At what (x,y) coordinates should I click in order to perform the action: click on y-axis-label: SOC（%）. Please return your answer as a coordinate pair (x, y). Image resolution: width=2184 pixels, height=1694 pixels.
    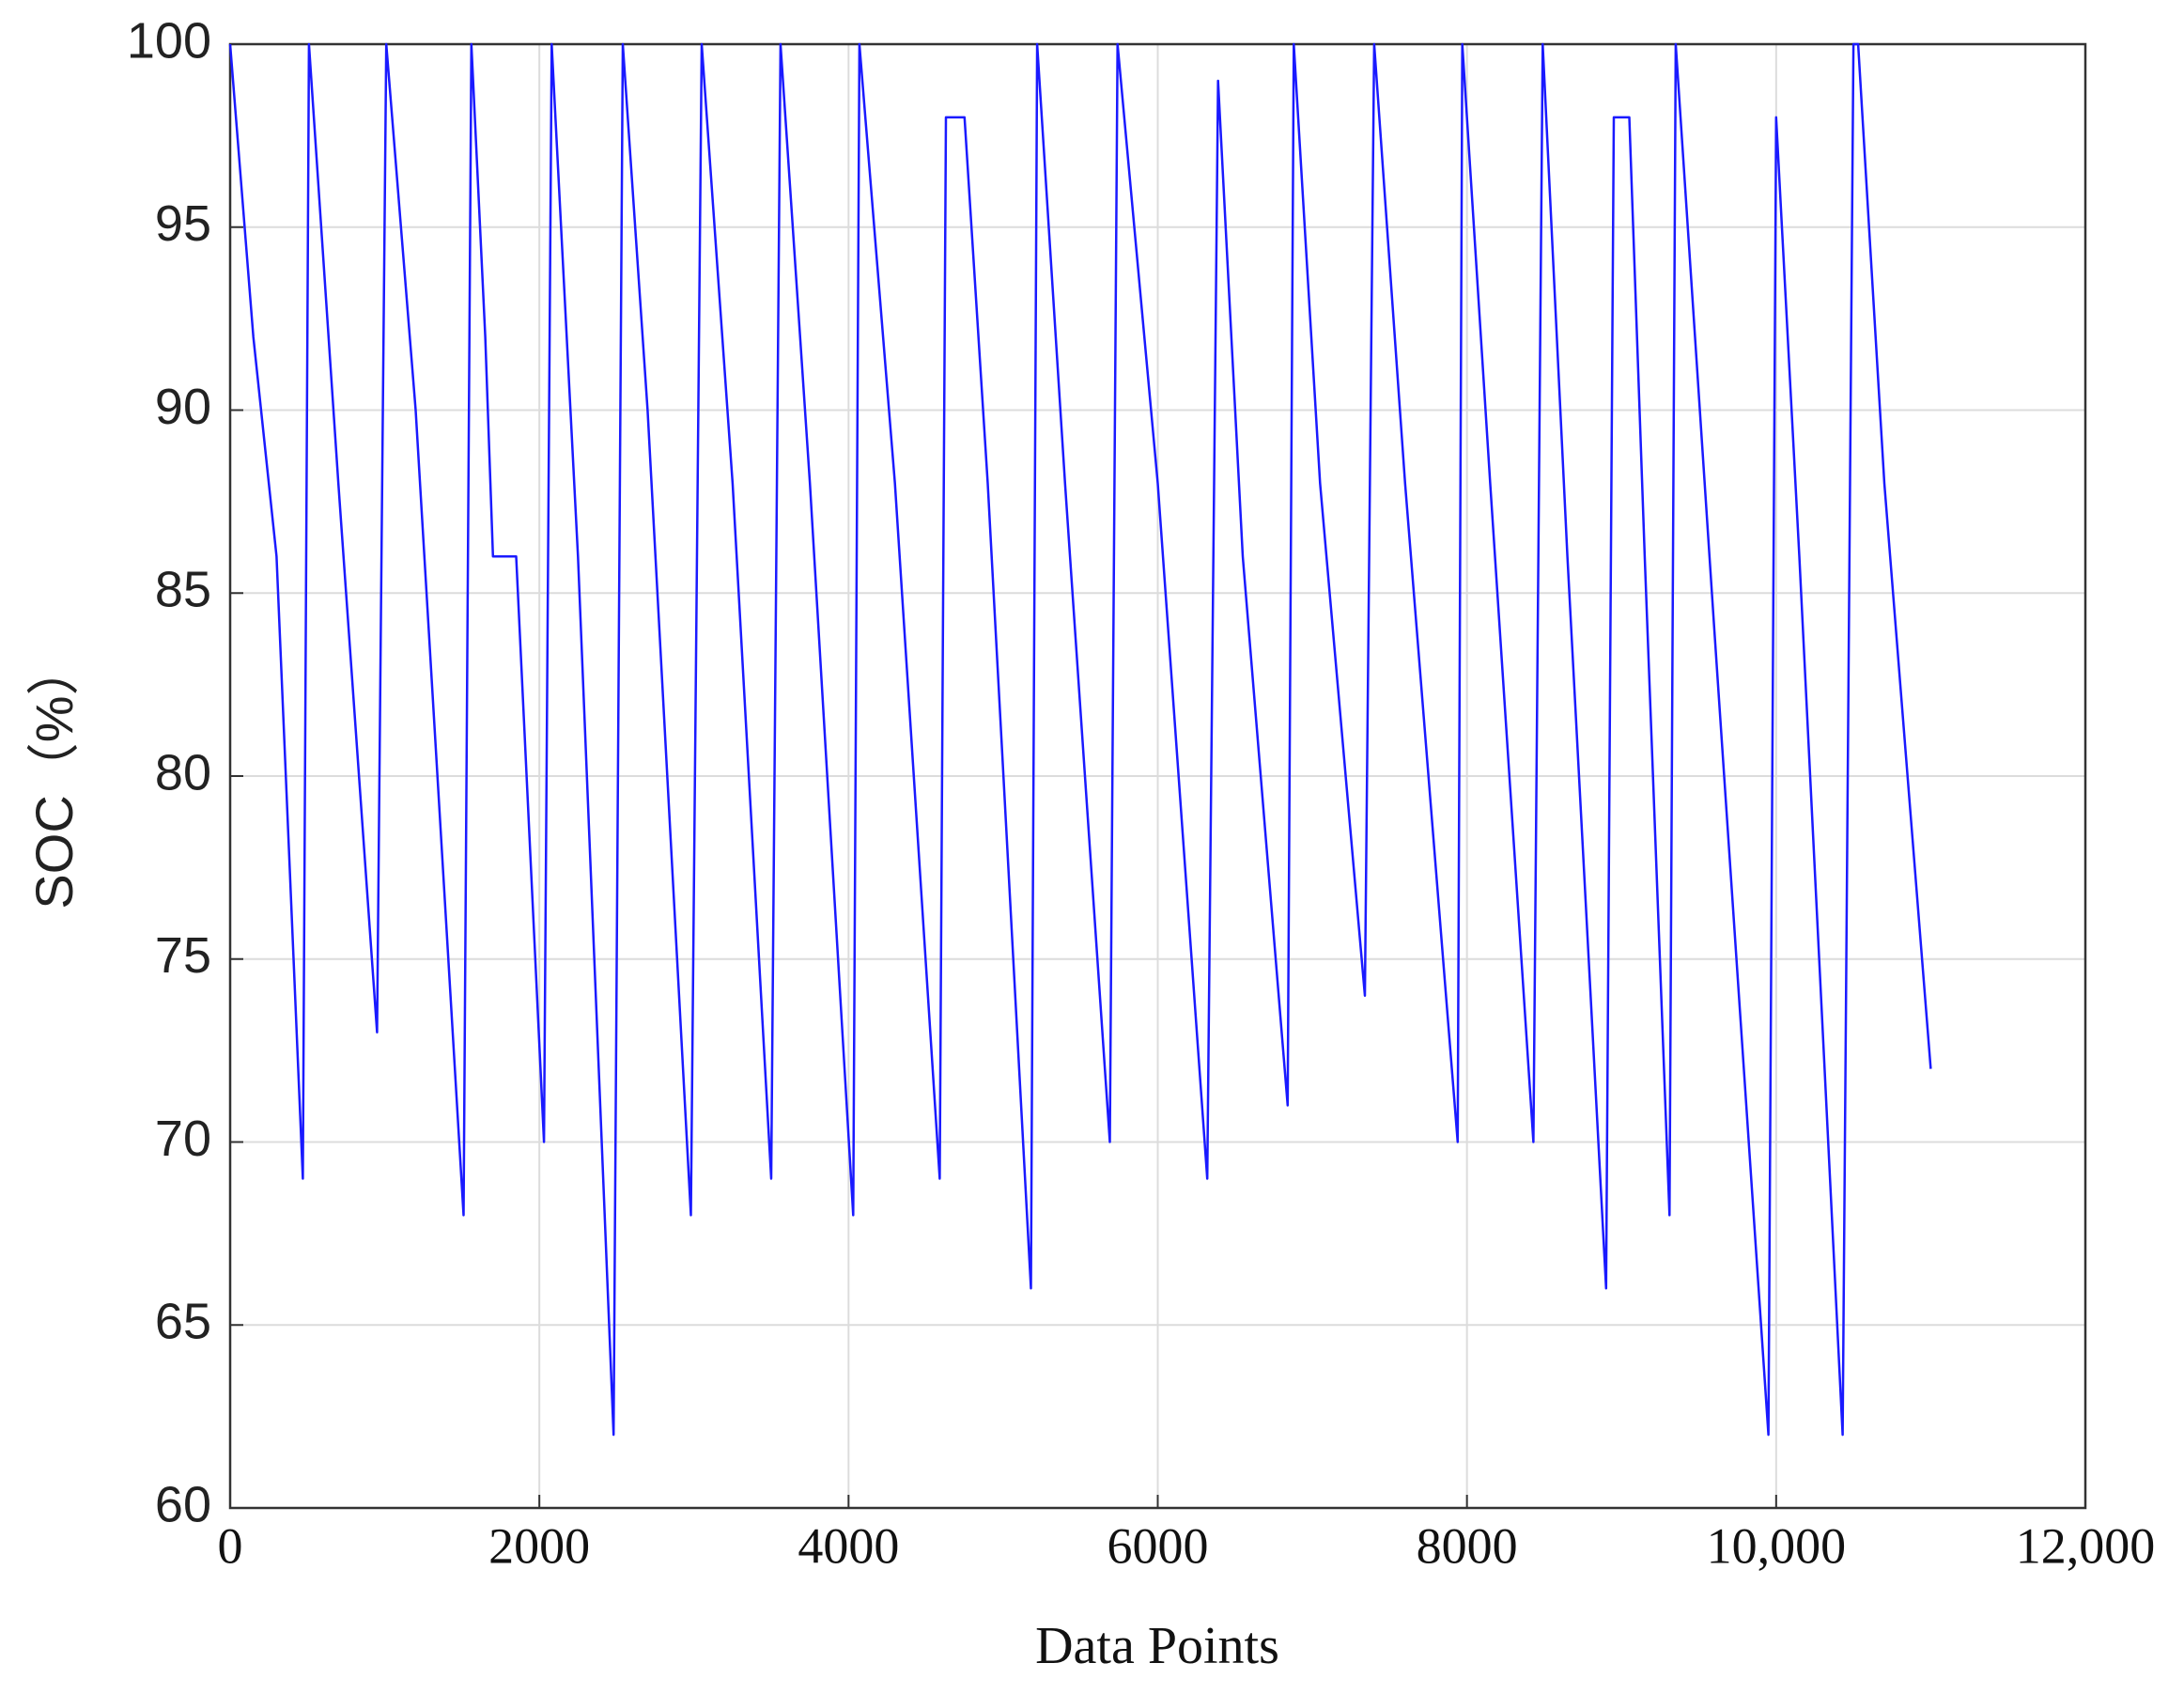
    Looking at the image, I should click on (54, 776).